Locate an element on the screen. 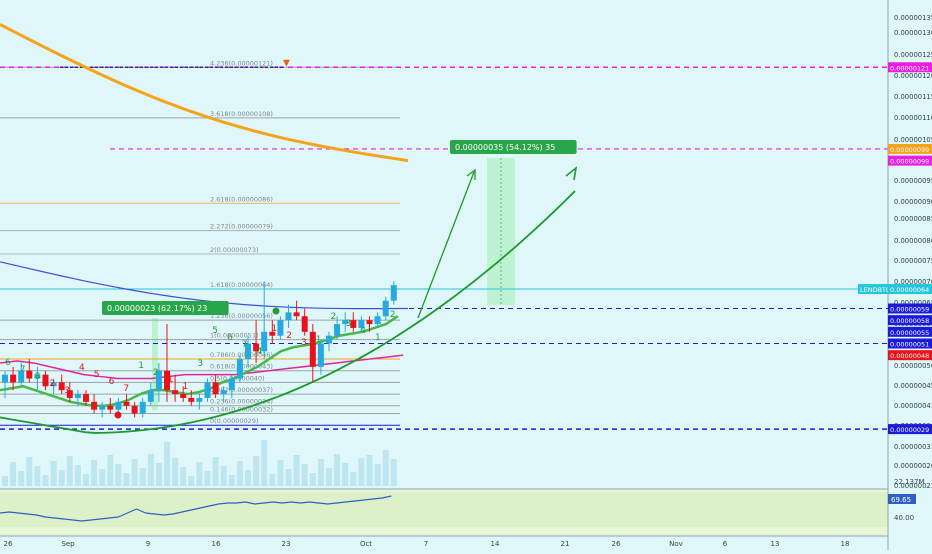 The image size is (932, 554). price-tag-label: 0.00000051 is located at coordinates (909, 344).